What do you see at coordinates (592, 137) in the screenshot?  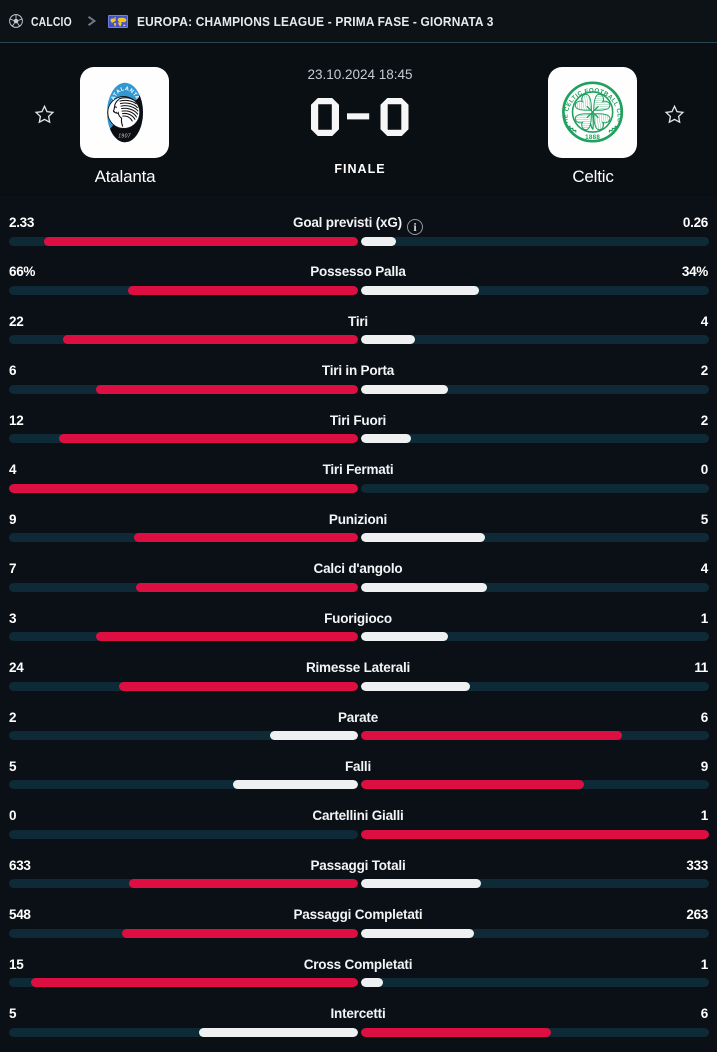 I see `svg-text: 1888` at bounding box center [592, 137].